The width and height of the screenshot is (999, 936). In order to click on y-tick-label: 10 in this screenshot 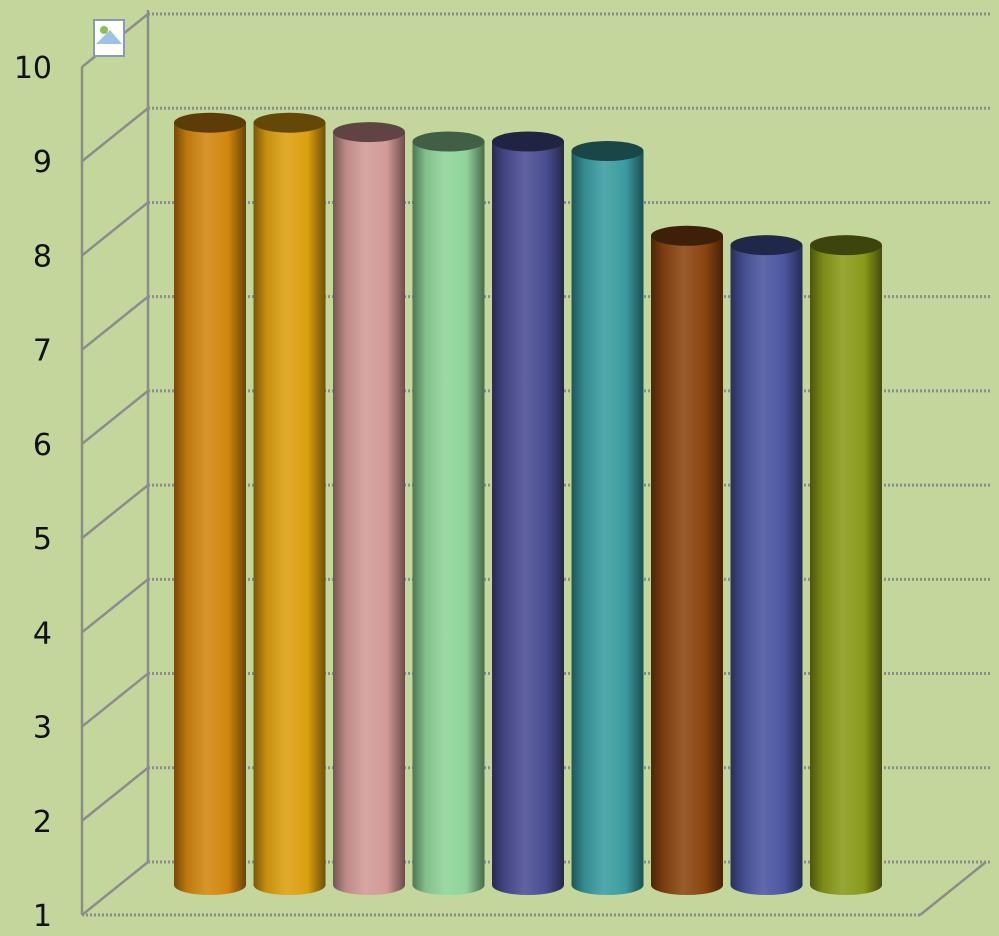, I will do `click(33, 68)`.